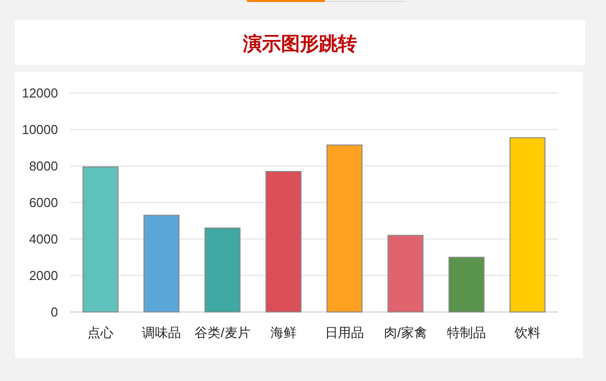  I want to click on y-tick-label: 10000, so click(40, 129).